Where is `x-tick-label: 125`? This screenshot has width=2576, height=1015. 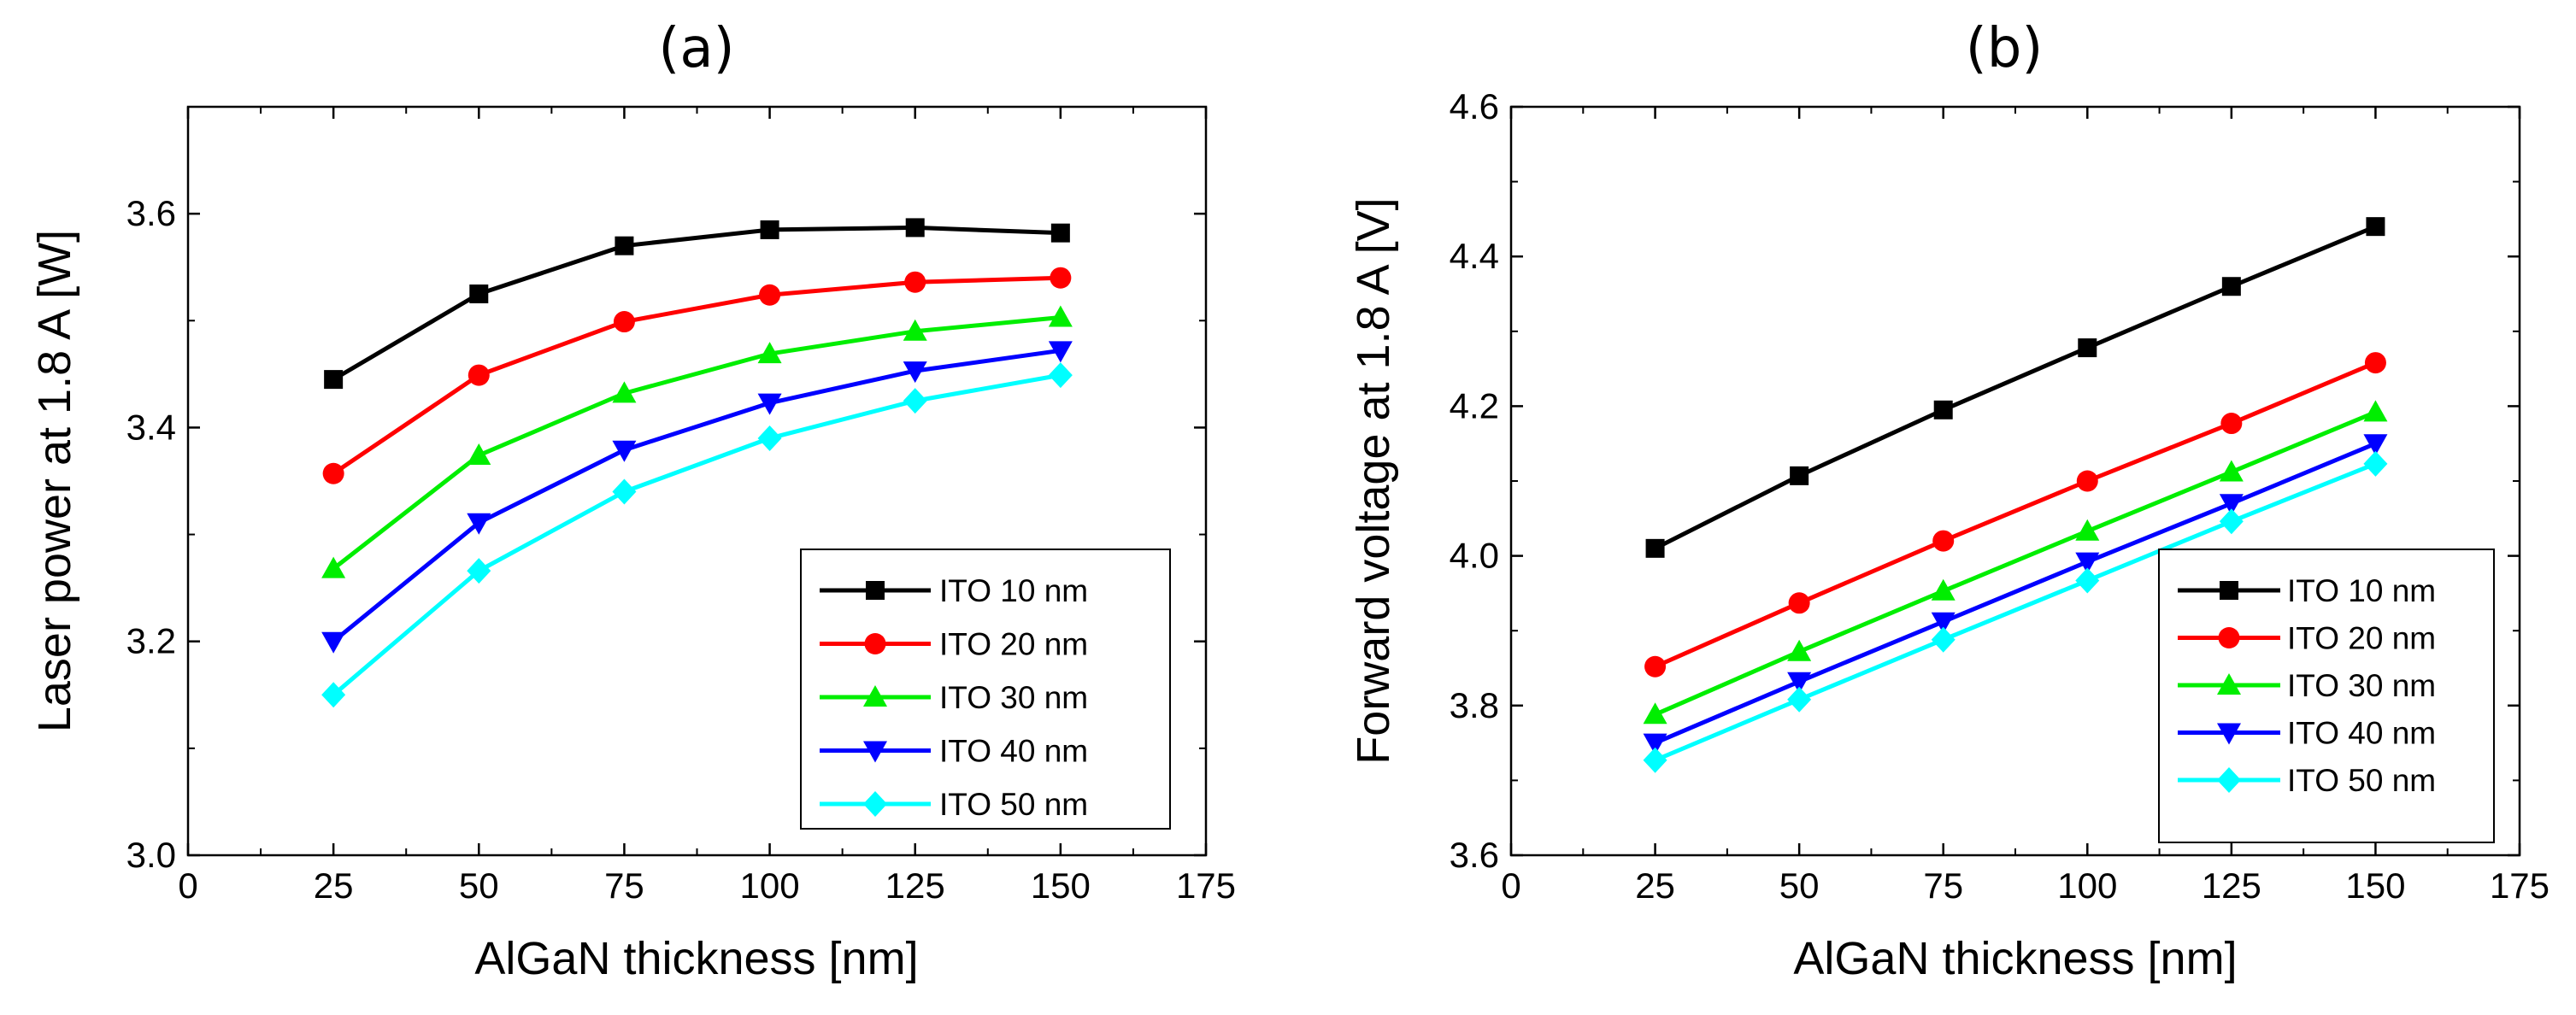 x-tick-label: 125 is located at coordinates (2231, 885).